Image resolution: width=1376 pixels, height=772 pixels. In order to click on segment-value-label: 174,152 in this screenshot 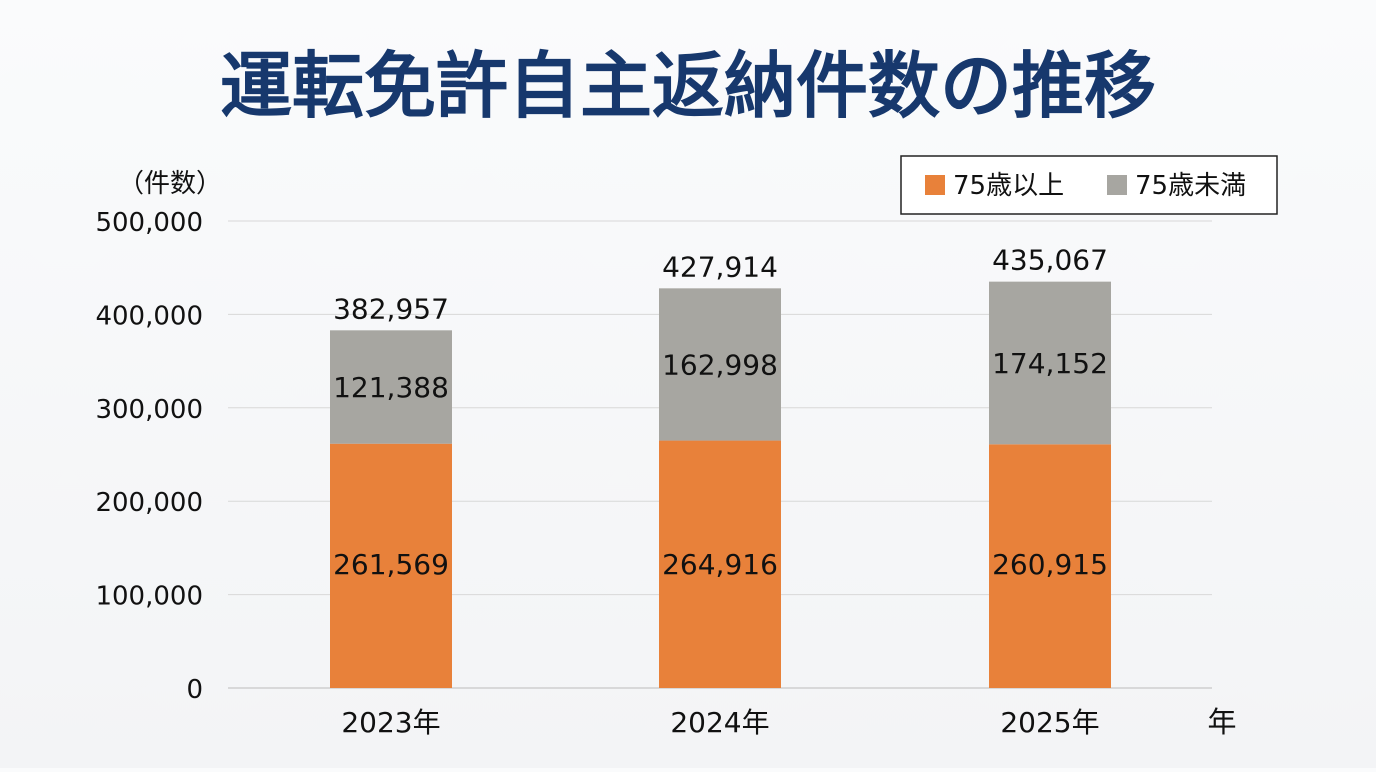, I will do `click(1050, 363)`.